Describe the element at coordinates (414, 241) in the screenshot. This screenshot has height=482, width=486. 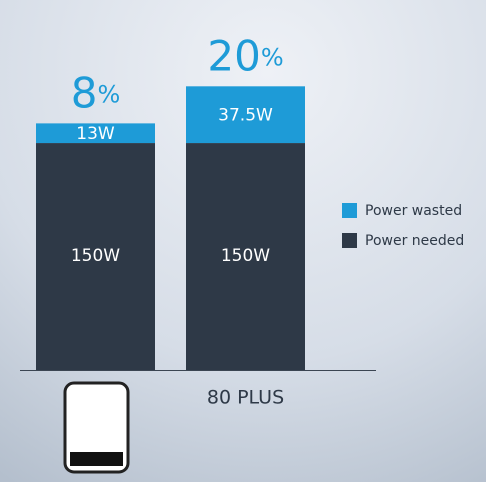
I see `legend-label: Power needed` at that location.